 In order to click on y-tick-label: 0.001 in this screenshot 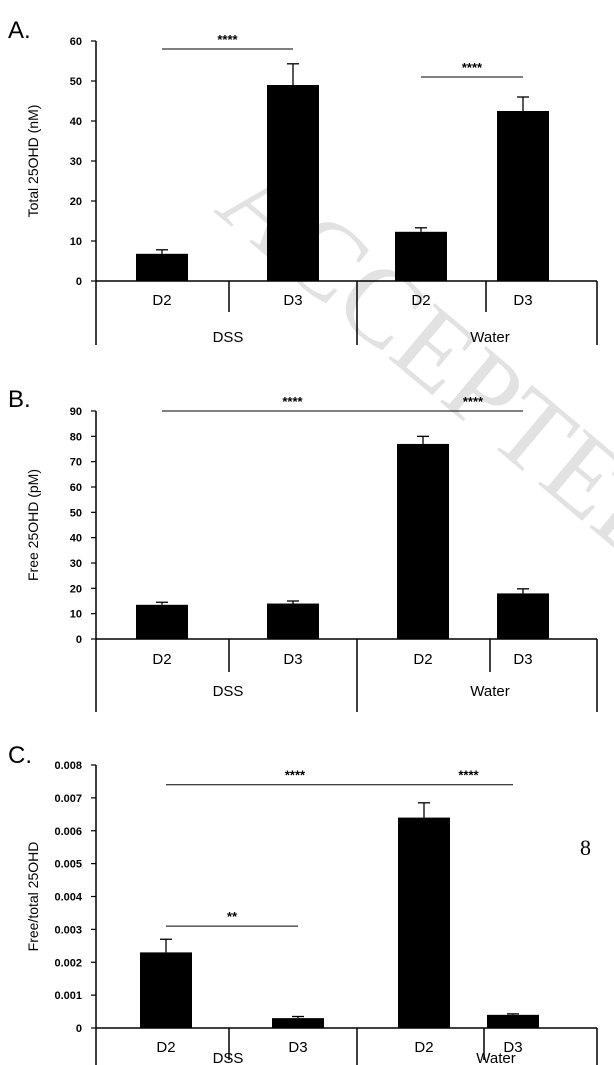, I will do `click(68, 996)`.